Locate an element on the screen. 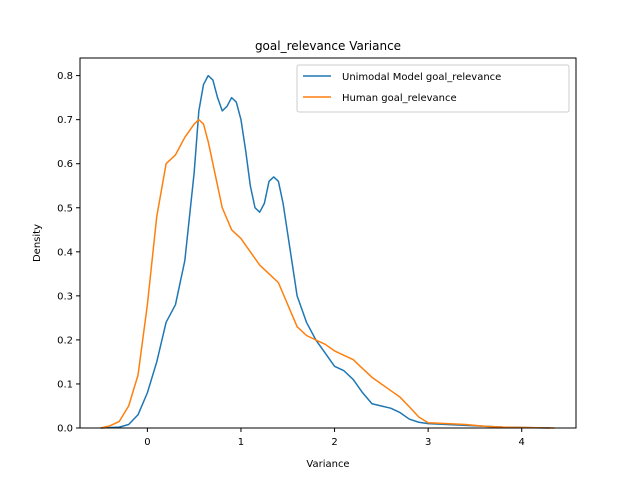 The width and height of the screenshot is (640, 480). y-tick-label: 0.8 is located at coordinates (65, 76).